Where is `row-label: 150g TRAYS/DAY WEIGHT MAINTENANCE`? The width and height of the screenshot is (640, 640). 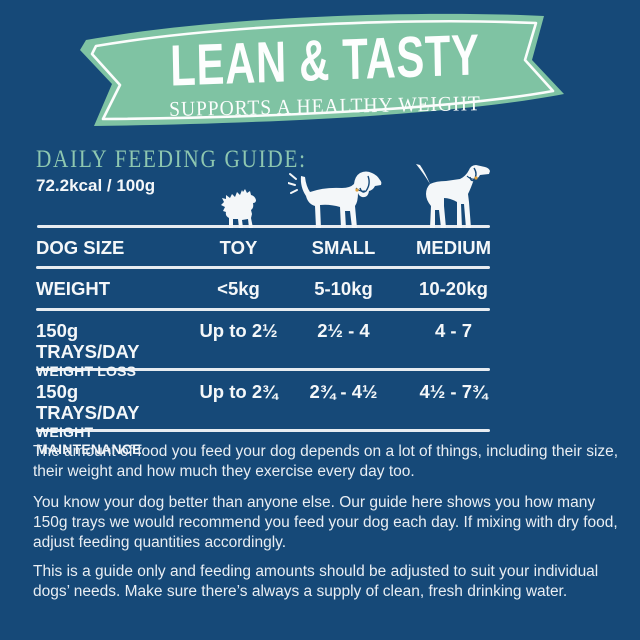 row-label: 150g TRAYS/DAY WEIGHT MAINTENANCE is located at coordinates (111, 419).